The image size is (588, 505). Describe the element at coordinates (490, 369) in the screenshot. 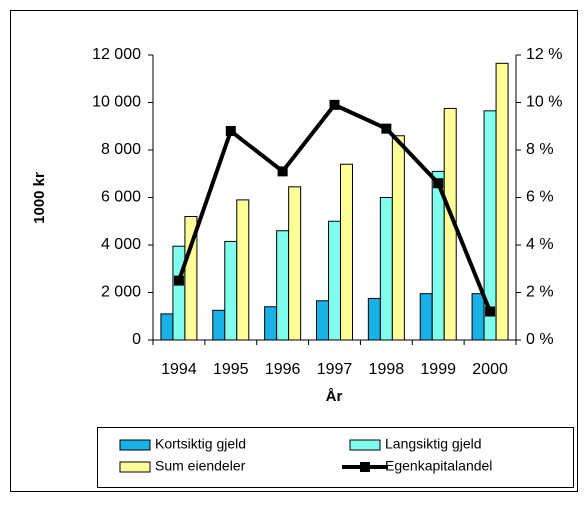

I see `x-tick-label: 2000` at that location.